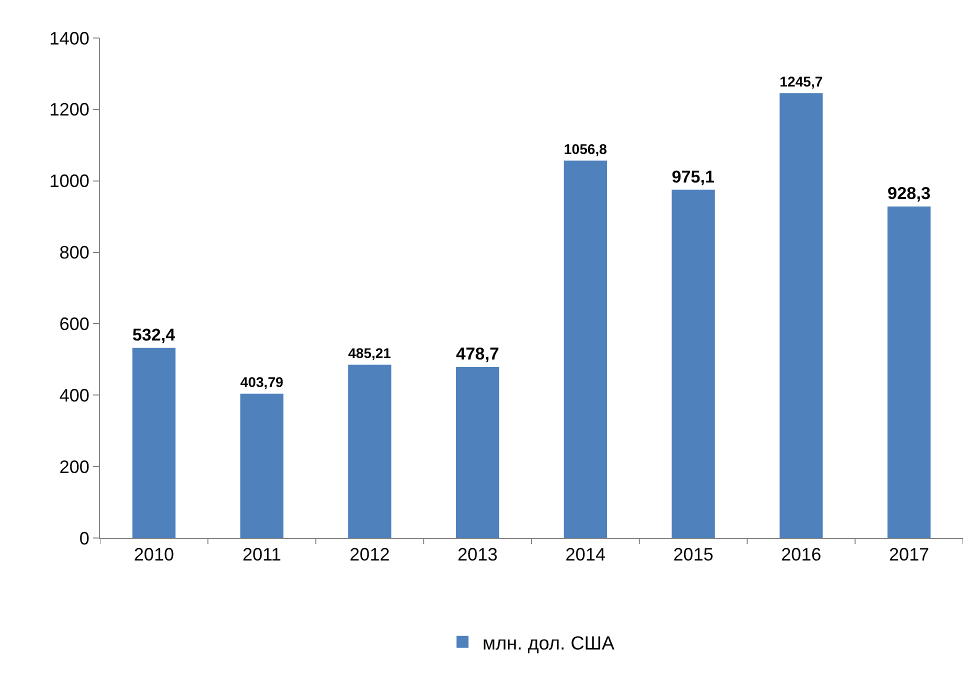 Image resolution: width=980 pixels, height=673 pixels. What do you see at coordinates (74, 324) in the screenshot?
I see `y-tick-label: 600` at bounding box center [74, 324].